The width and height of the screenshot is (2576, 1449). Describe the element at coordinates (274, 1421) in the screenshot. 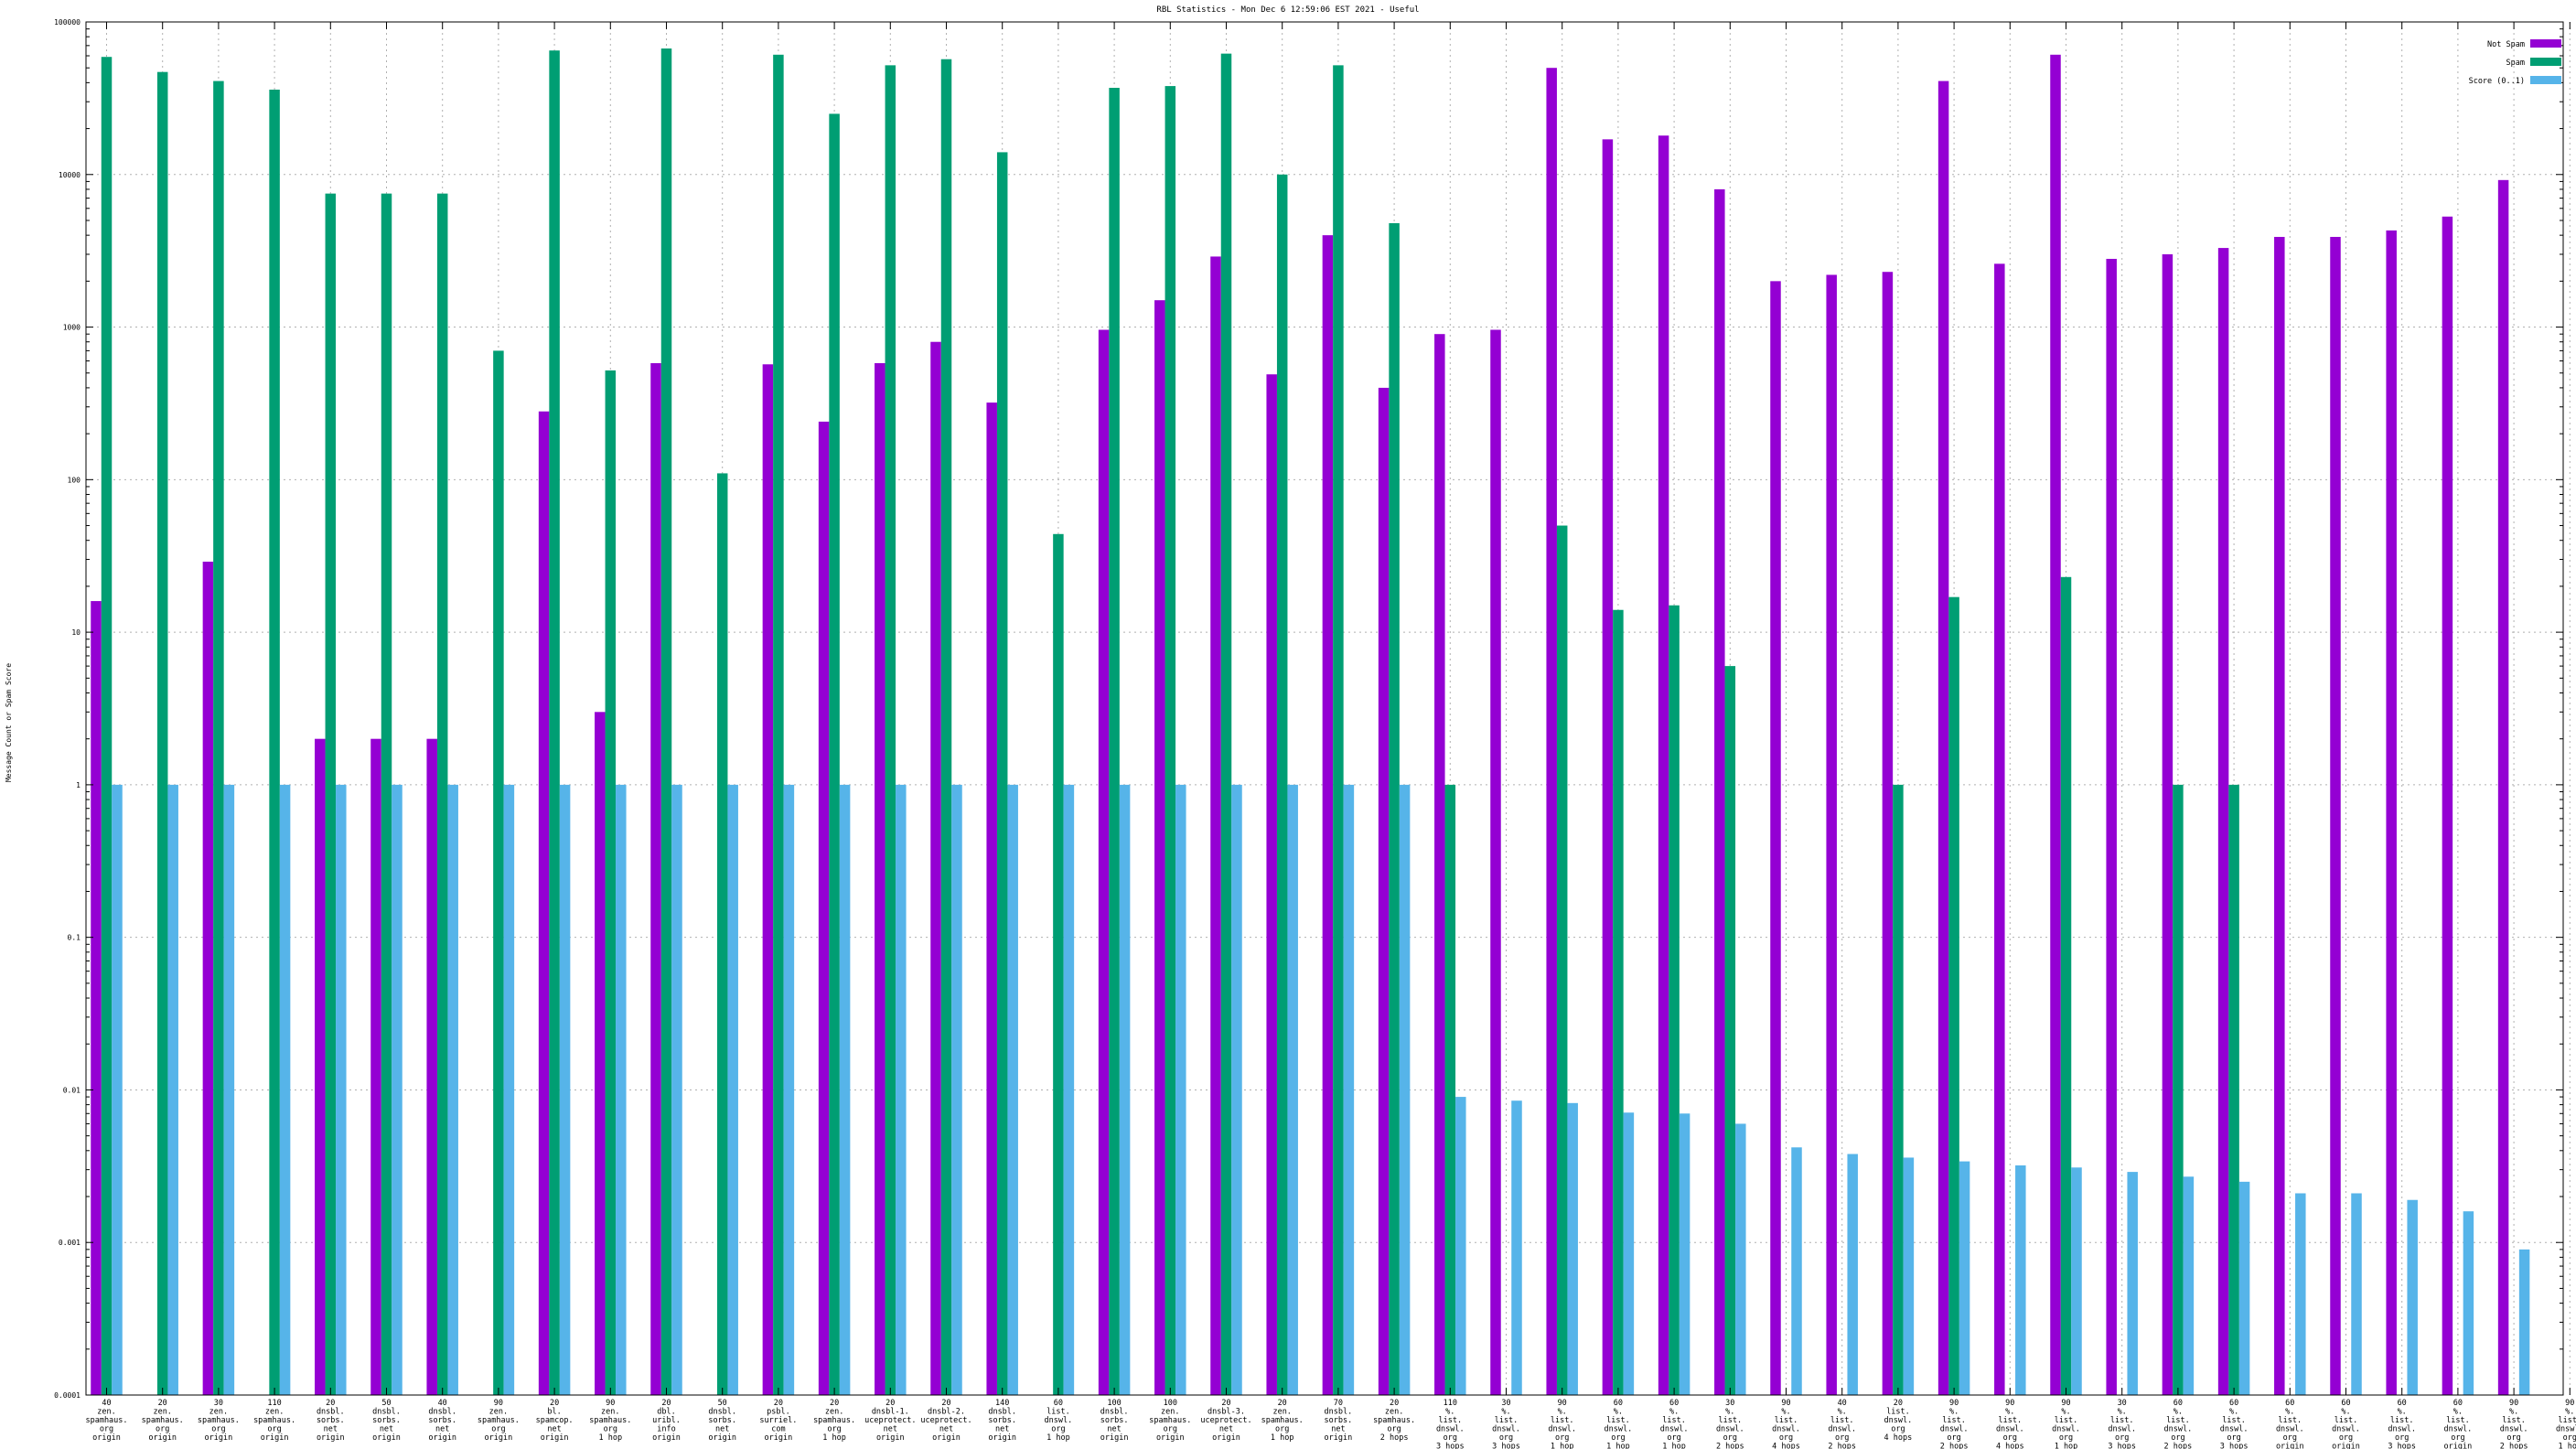

I see `x-category-label: 110 zen. spamhaus. org origin` at that location.